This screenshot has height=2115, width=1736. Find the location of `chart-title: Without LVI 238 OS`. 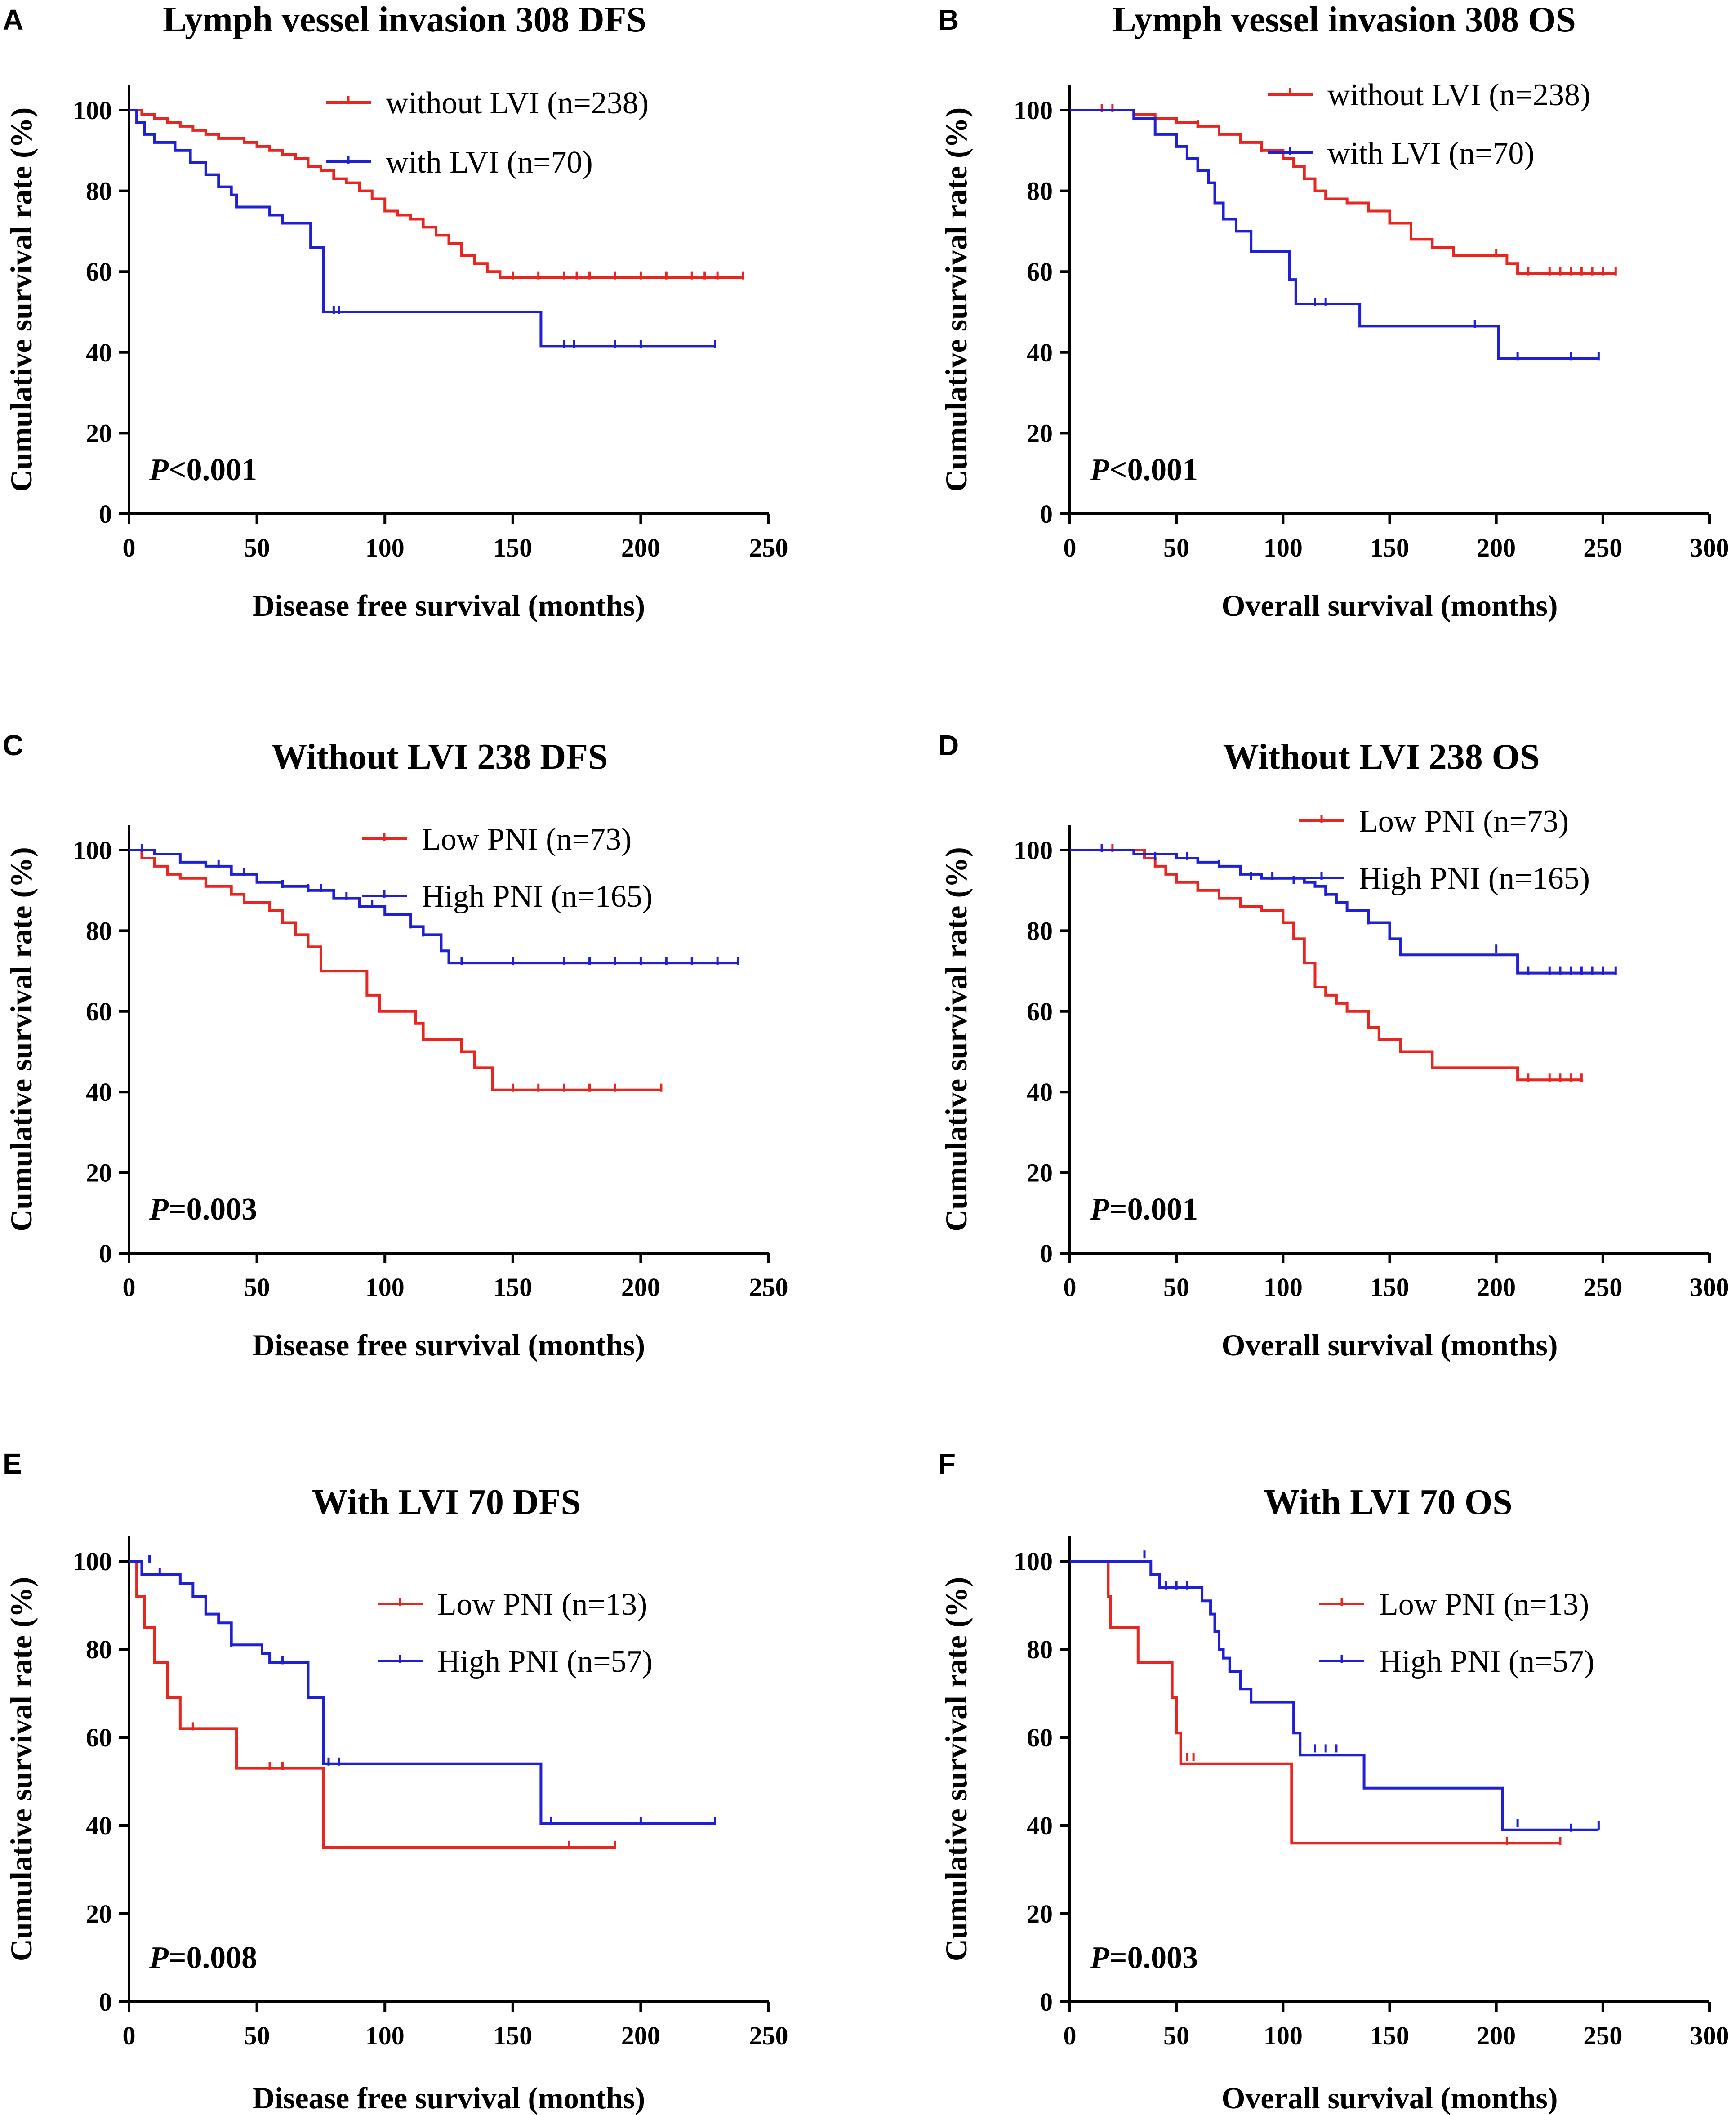

chart-title: Without LVI 238 OS is located at coordinates (1381, 757).